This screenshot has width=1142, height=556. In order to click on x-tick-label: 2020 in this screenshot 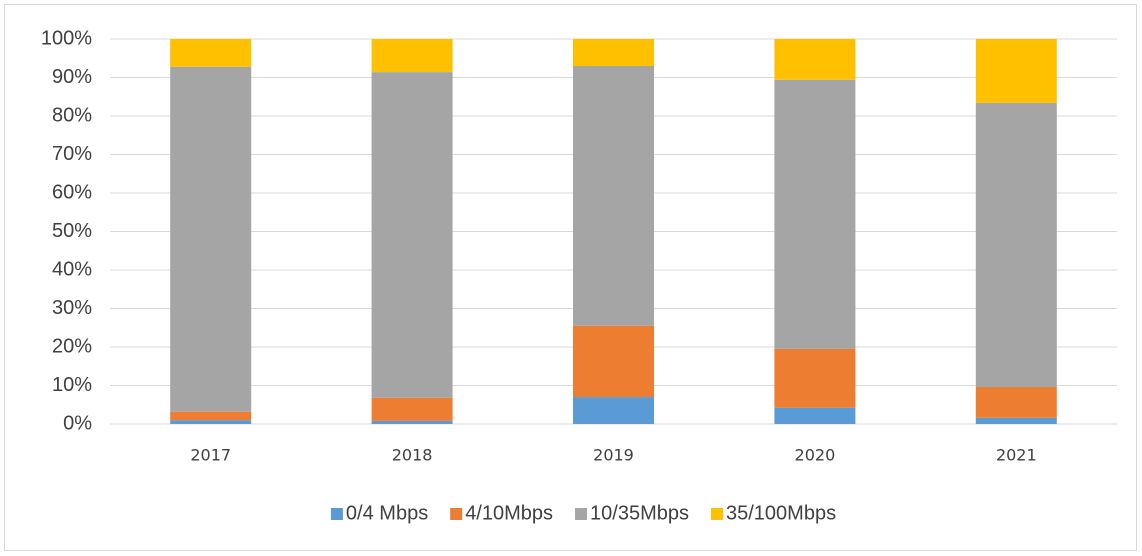, I will do `click(815, 455)`.